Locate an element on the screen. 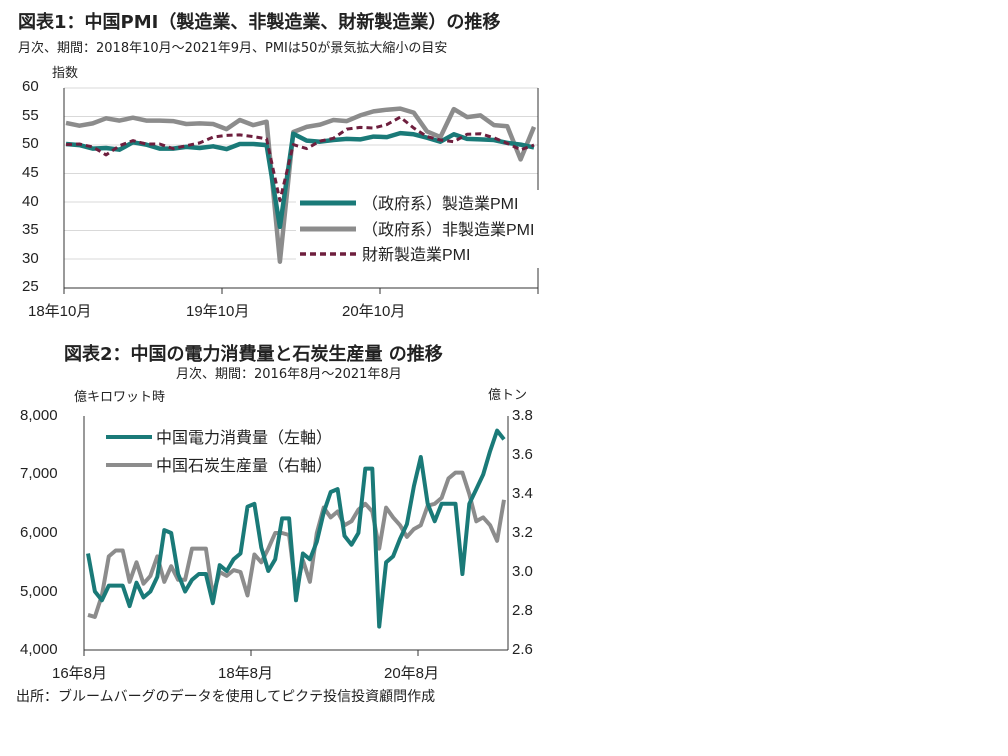  chart2-xtick: 16年8月 is located at coordinates (80, 673).